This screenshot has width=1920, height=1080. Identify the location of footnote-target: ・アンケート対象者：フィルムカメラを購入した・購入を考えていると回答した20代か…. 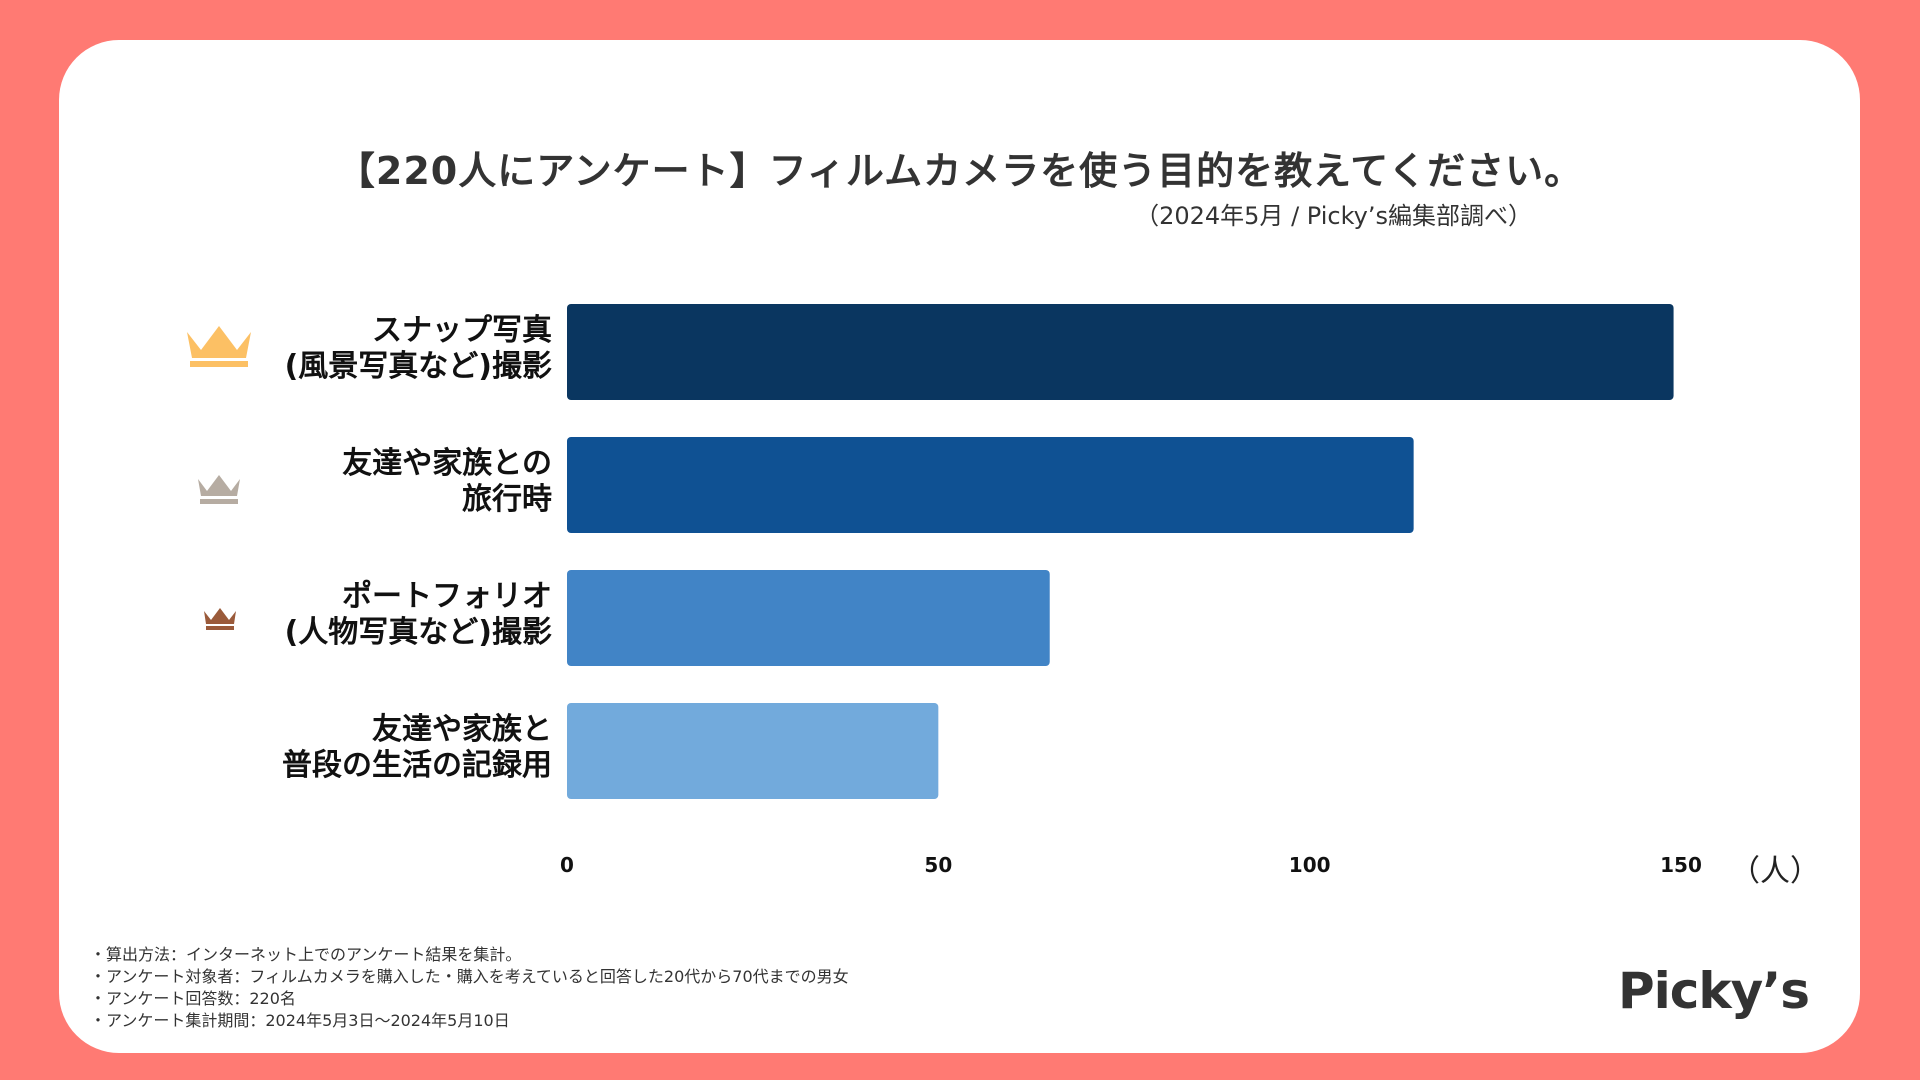
(469, 976).